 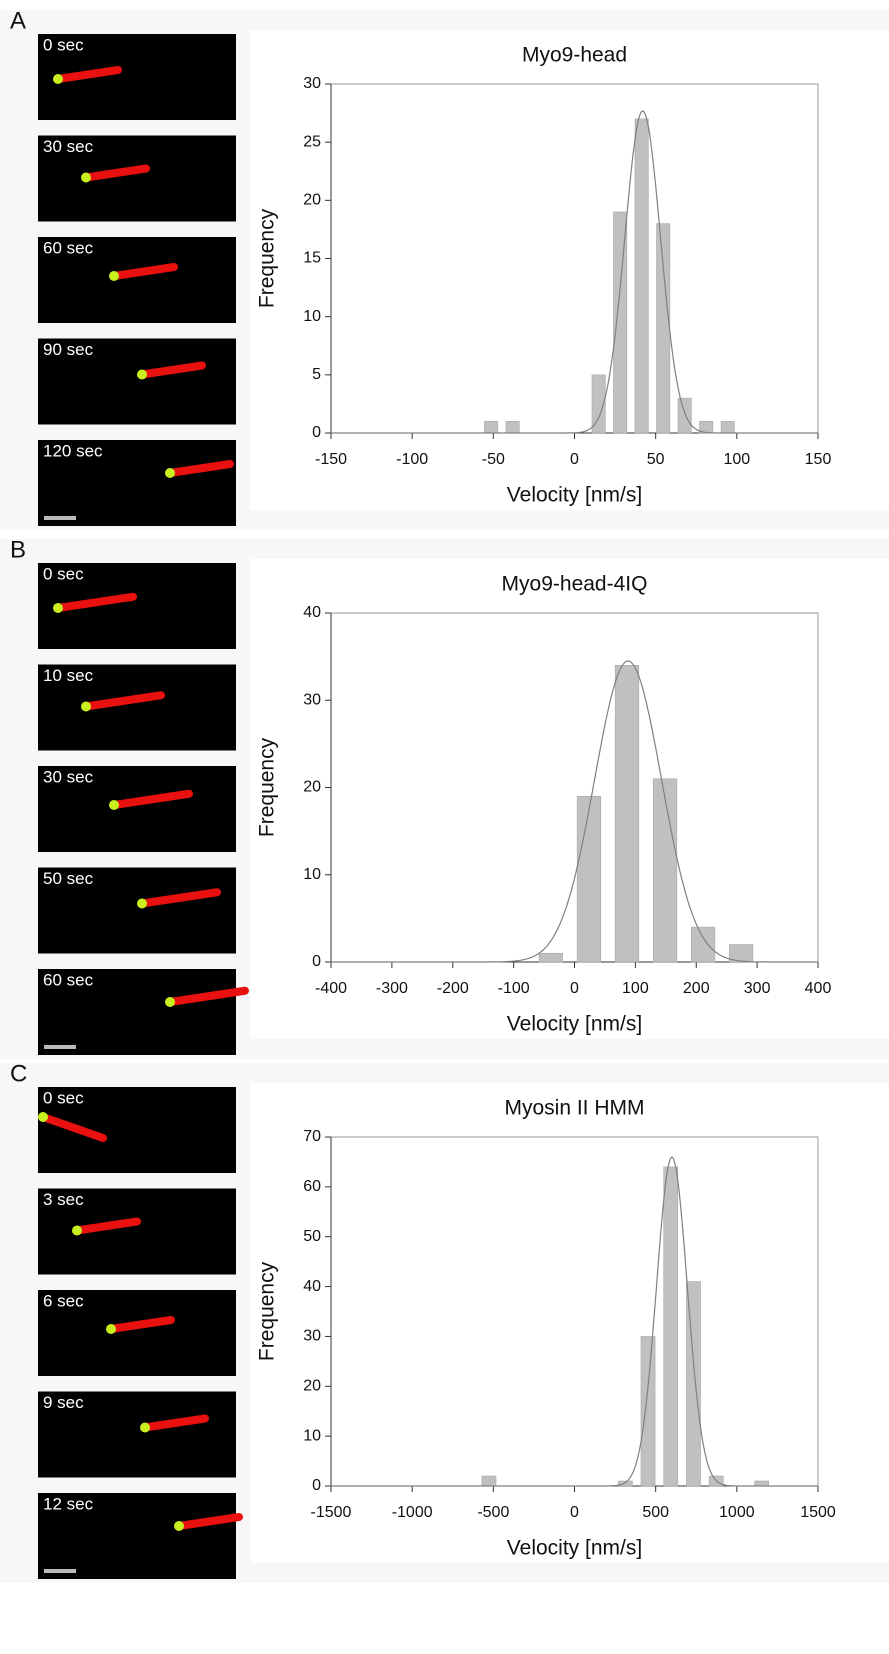 I want to click on x-tick-label: -400, so click(x=331, y=988).